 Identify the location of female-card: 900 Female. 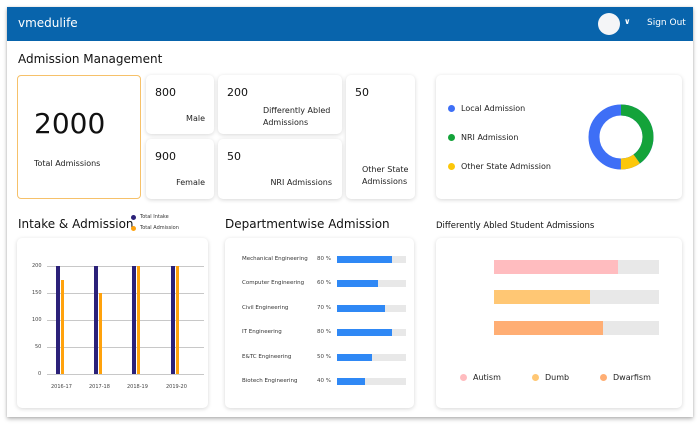
(180, 169).